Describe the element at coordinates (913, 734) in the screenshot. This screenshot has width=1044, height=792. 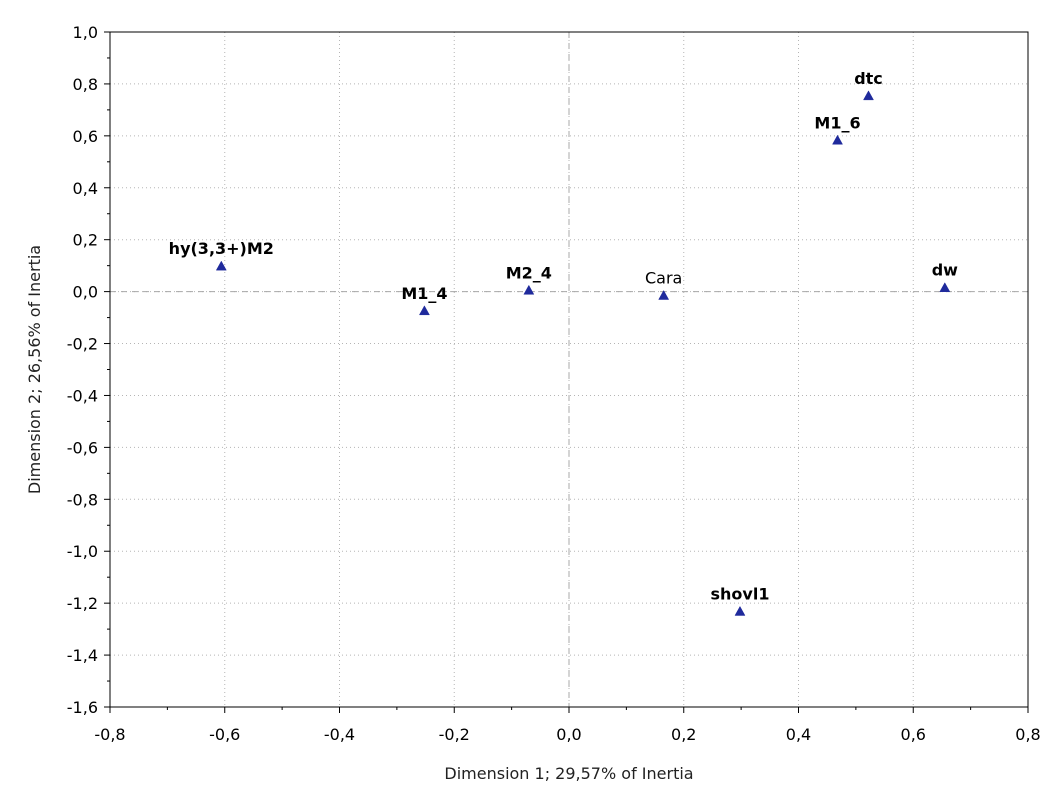
I see `x-tick-label: 0,6` at that location.